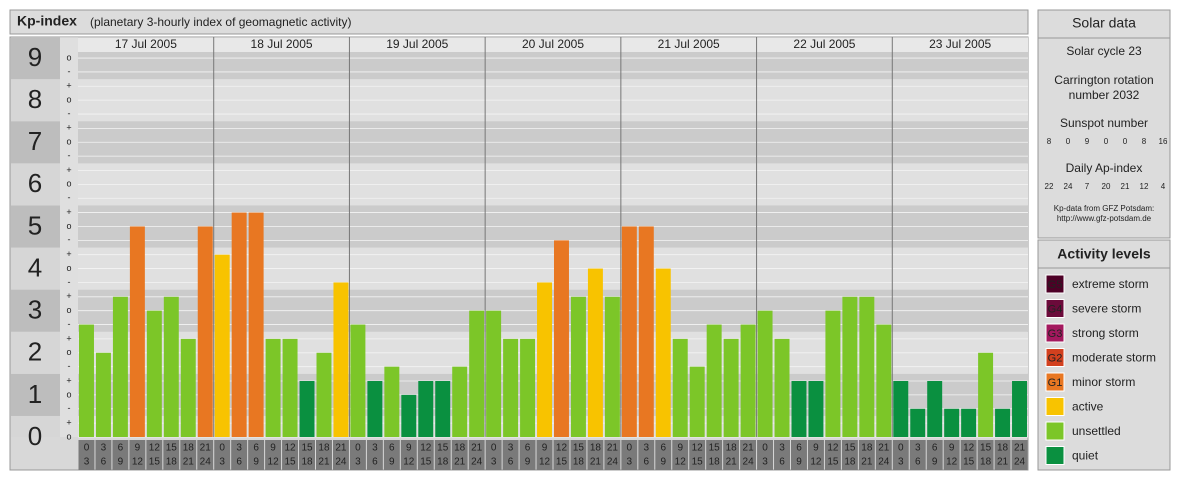 The width and height of the screenshot is (1184, 480). I want to click on legend-label: quiet, so click(1085, 456).